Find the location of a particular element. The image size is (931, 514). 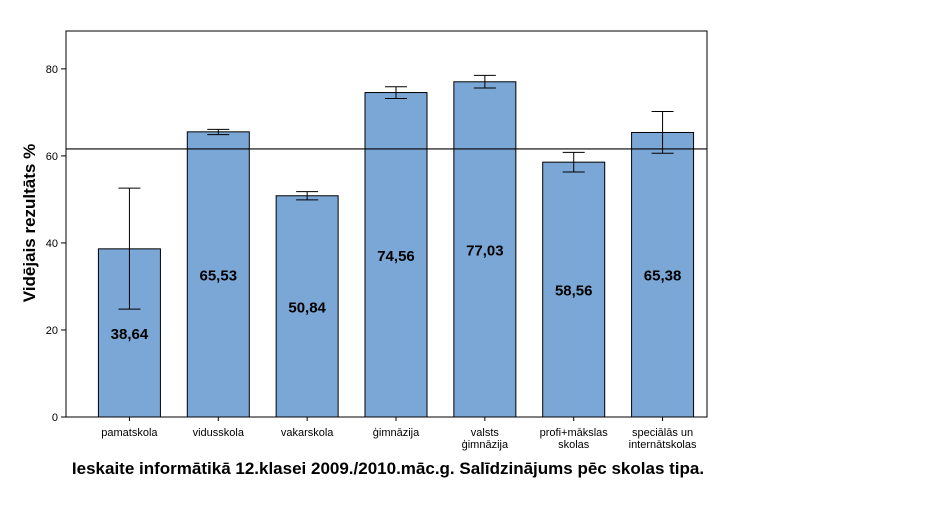

y-axis: 0 20 40 60 80 is located at coordinates (56, 244).